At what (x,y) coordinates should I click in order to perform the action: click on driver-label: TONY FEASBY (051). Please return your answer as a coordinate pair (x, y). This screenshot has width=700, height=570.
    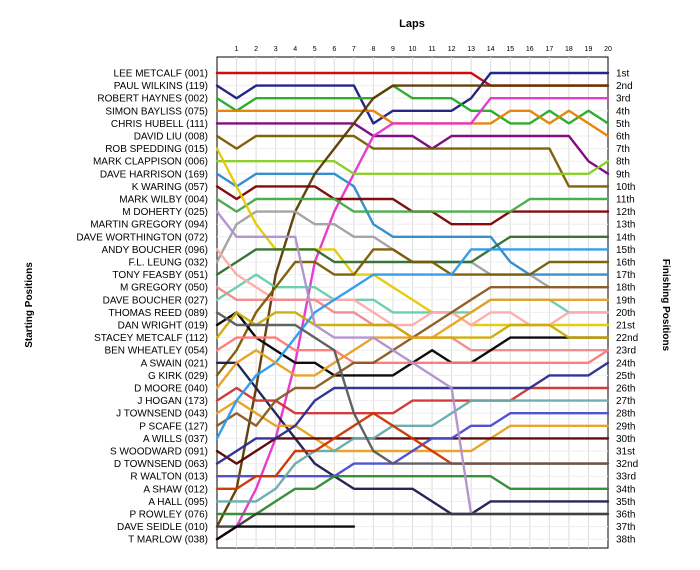
    Looking at the image, I should click on (160, 275).